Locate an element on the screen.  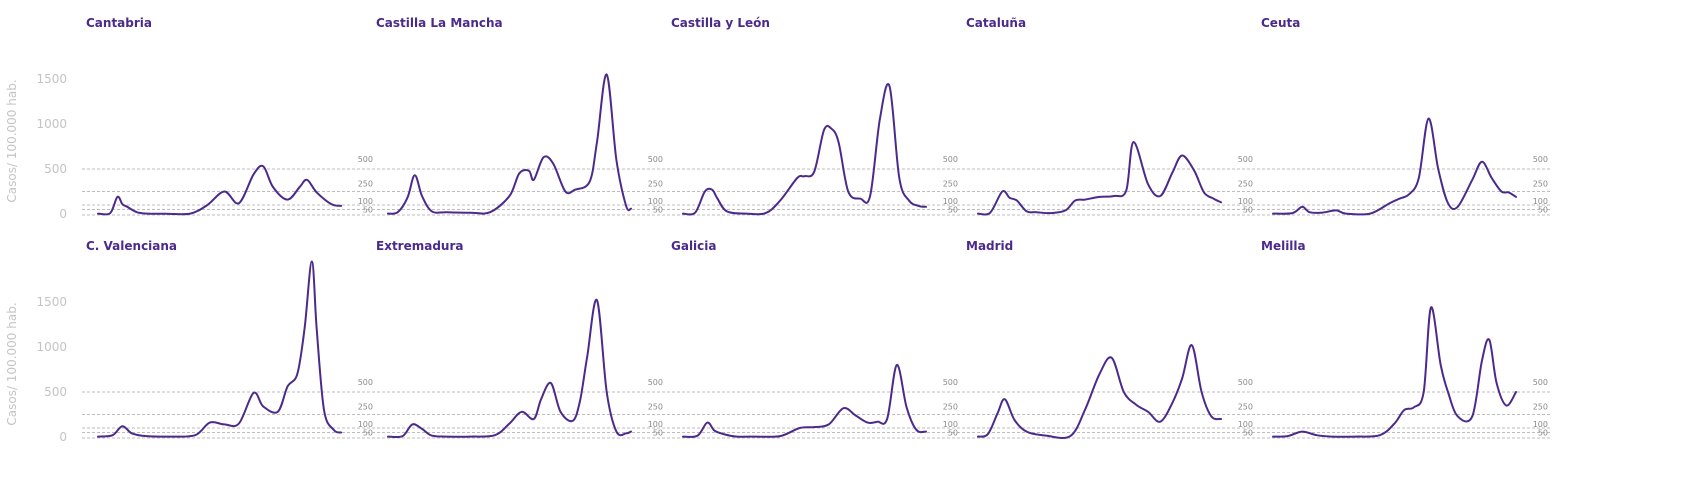
y-axis-row-2: 0 500 1000 1500 Casos/ 100.000 hab. is located at coordinates (36, 369).